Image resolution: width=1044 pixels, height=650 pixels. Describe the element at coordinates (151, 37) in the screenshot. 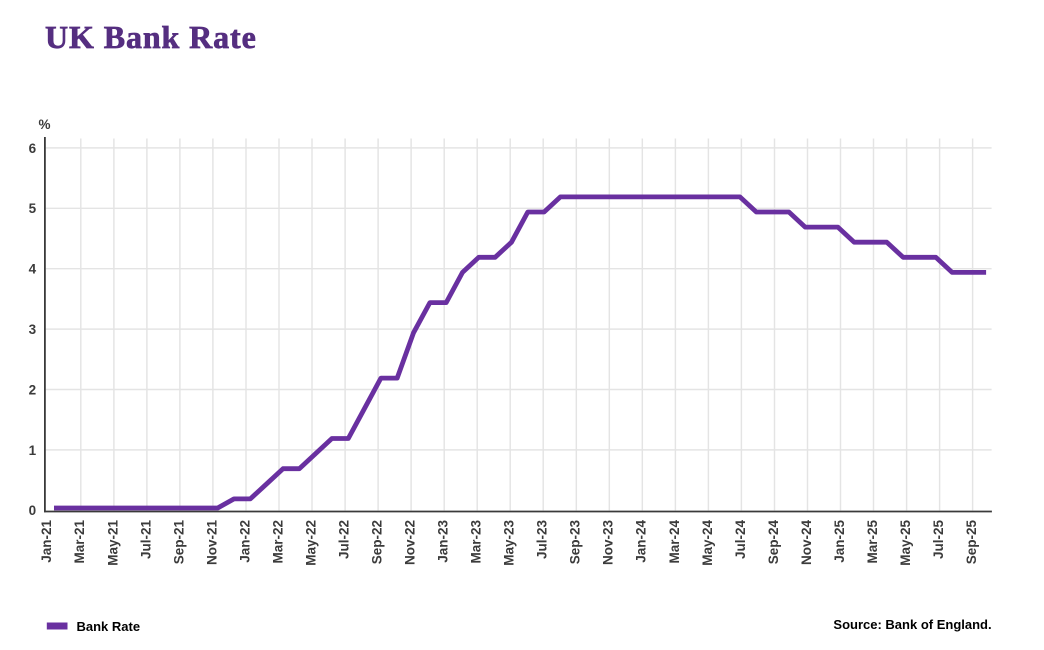

I see `svg-text: UK Bank Rate` at that location.